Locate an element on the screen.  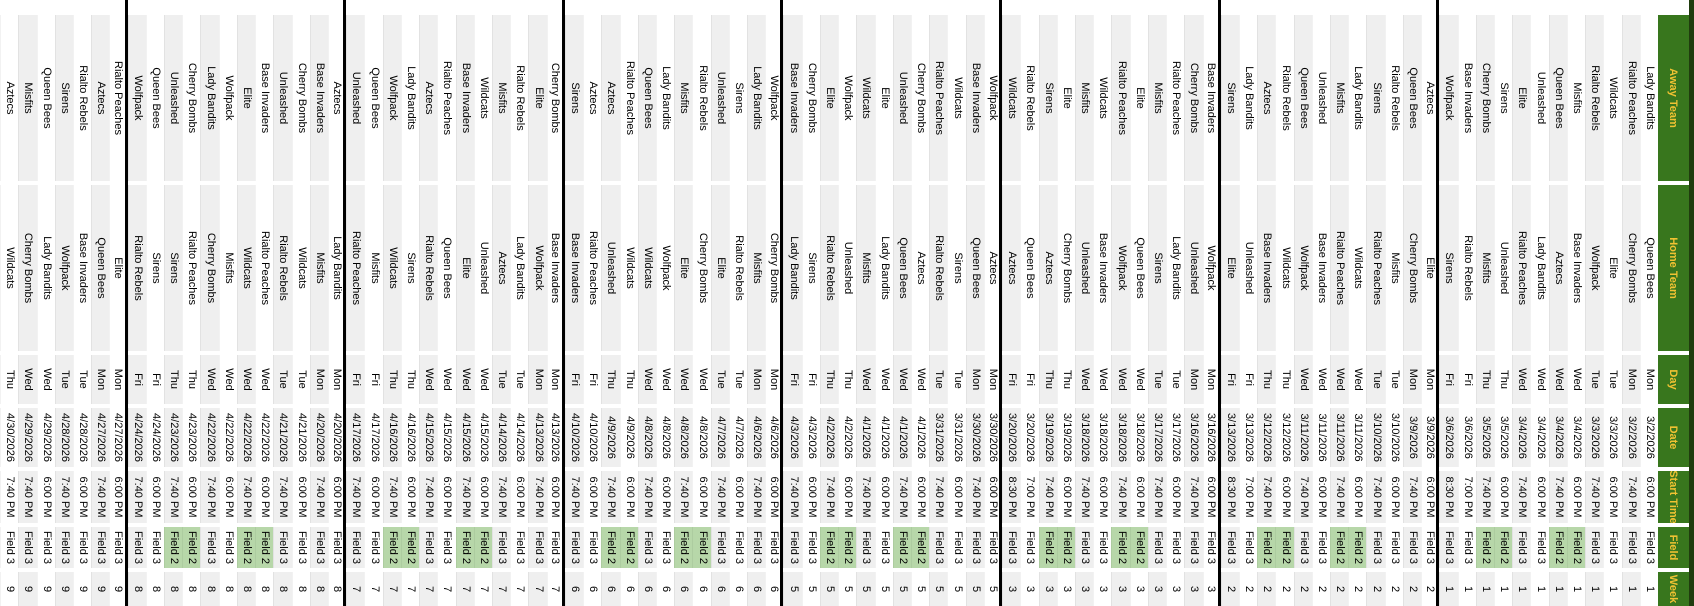
date-cell: 4/27/2026 is located at coordinates (117, 437).